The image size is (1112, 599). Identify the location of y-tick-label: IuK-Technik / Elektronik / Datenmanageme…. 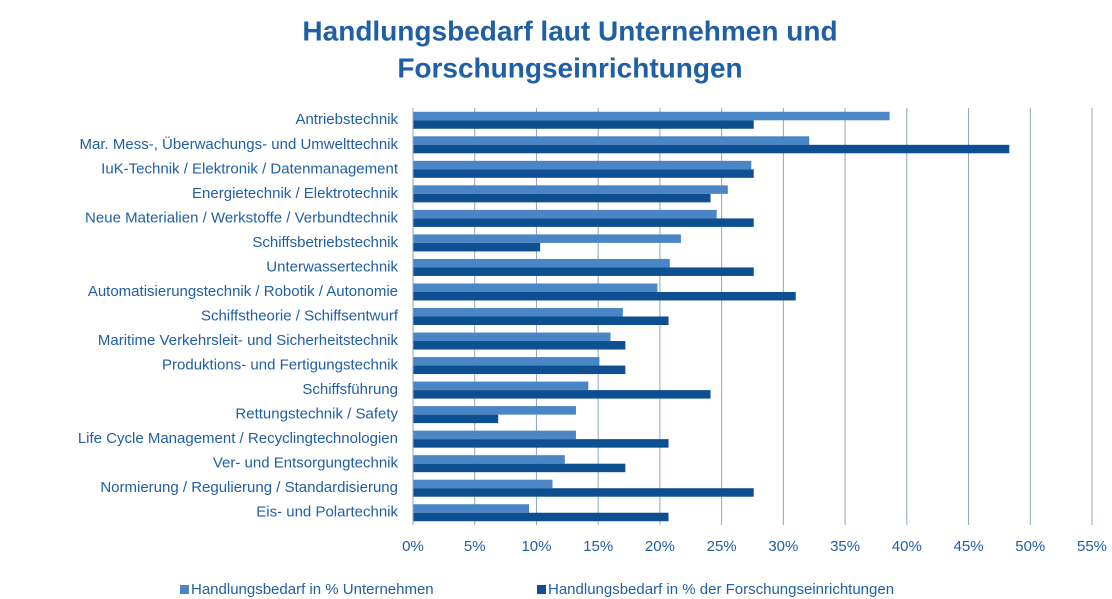
(250, 168).